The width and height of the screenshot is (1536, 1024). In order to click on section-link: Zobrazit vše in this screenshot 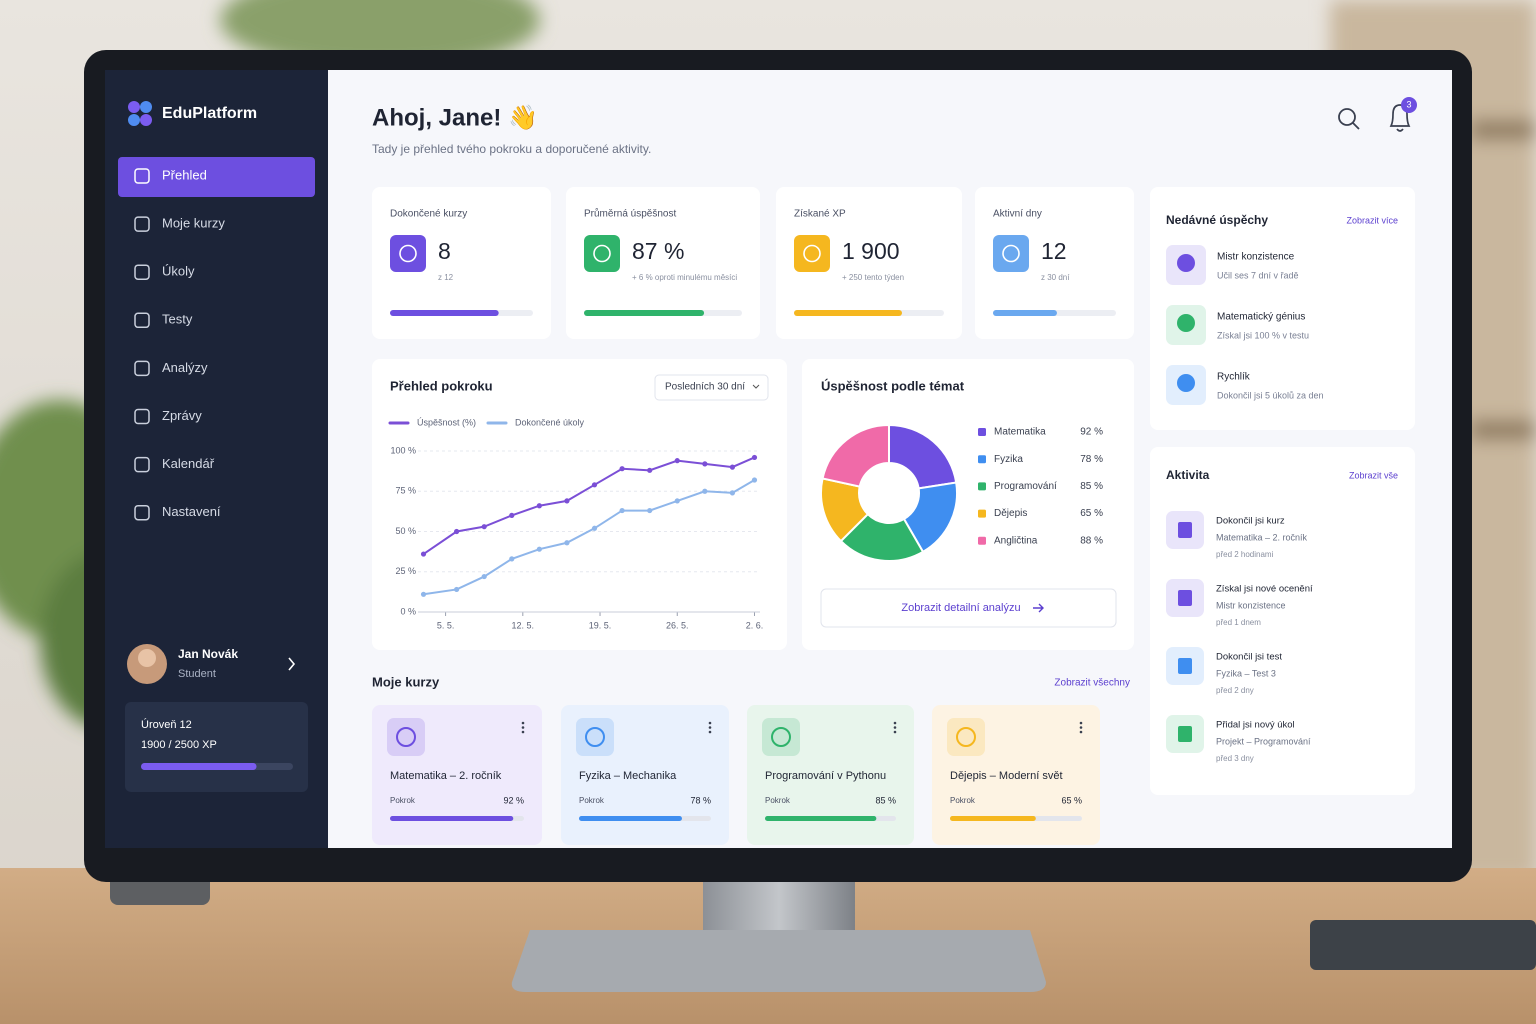, I will do `click(1373, 475)`.